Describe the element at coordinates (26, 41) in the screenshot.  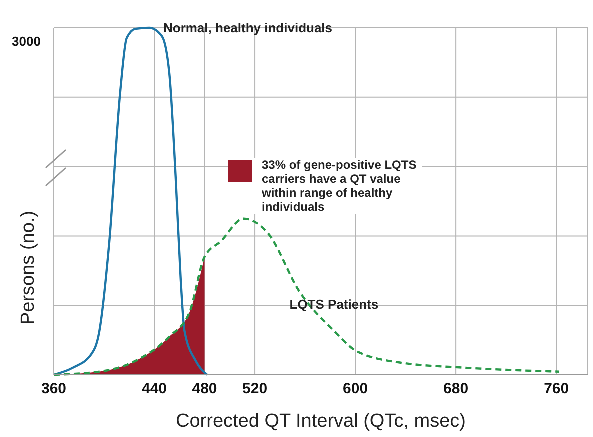
I see `text: 3000` at that location.